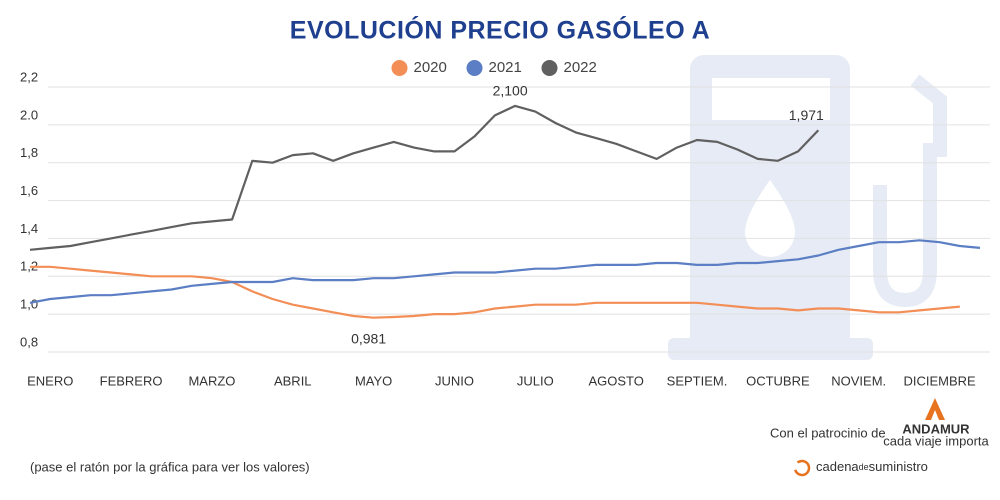 The height and width of the screenshot is (500, 1000). What do you see at coordinates (936, 440) in the screenshot?
I see `brand-tagline: cada viaje importa` at bounding box center [936, 440].